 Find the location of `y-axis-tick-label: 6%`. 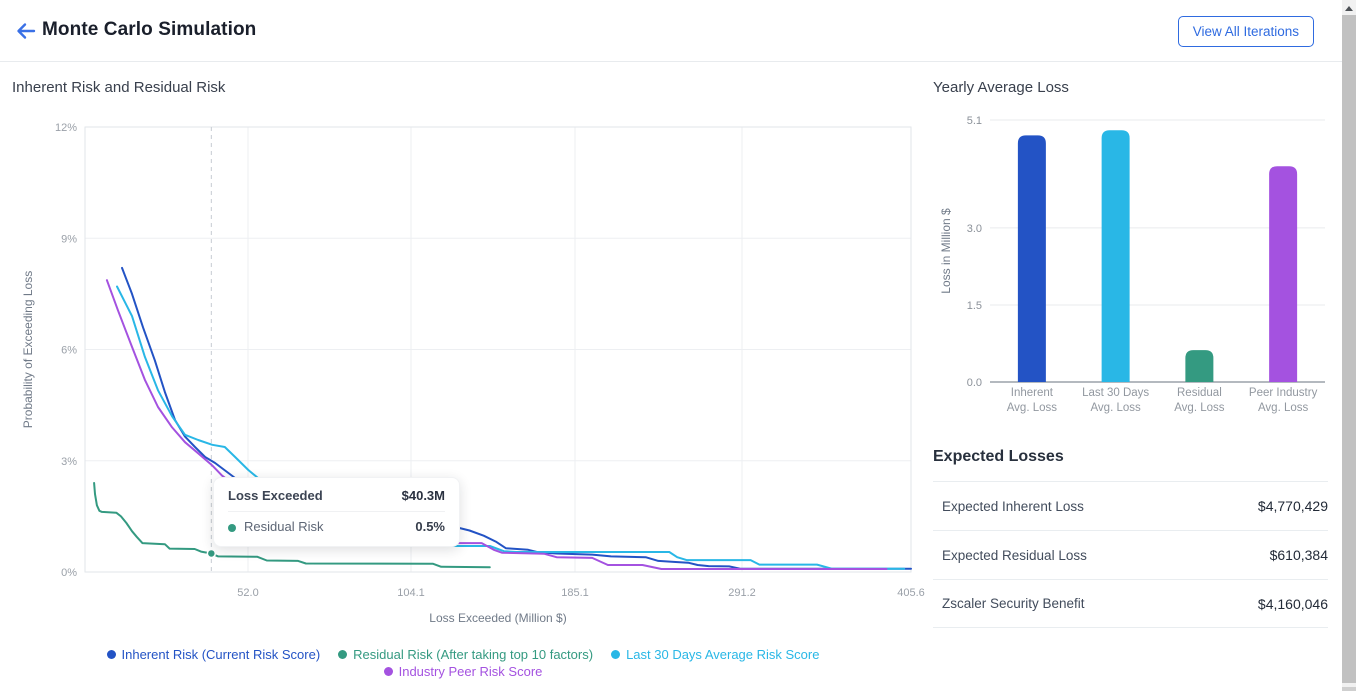

y-axis-tick-label: 6% is located at coordinates (69, 351).